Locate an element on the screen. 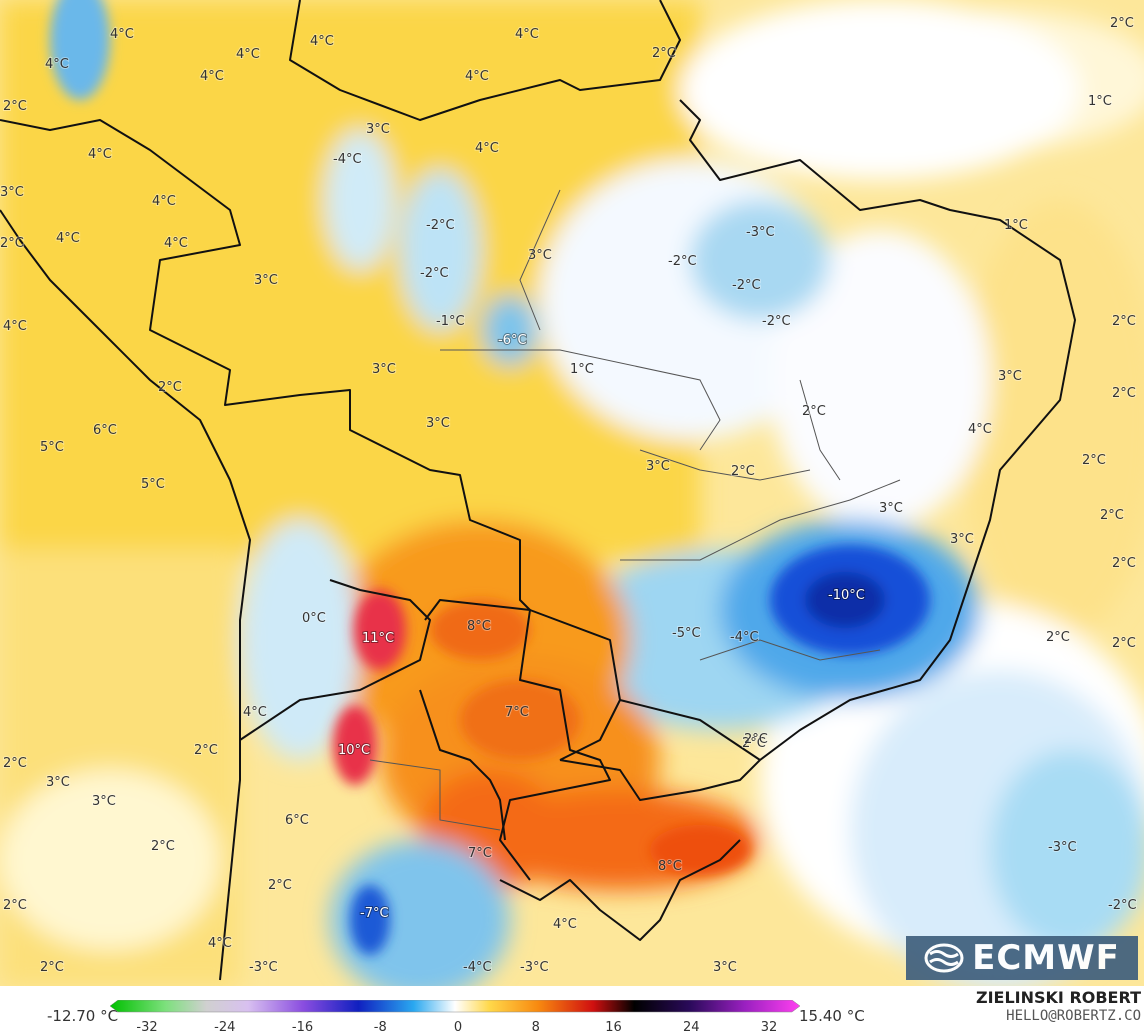 Image resolution: width=1144 pixels, height=1035 pixels. ecmwf-logo: ECMWF is located at coordinates (1022, 958).